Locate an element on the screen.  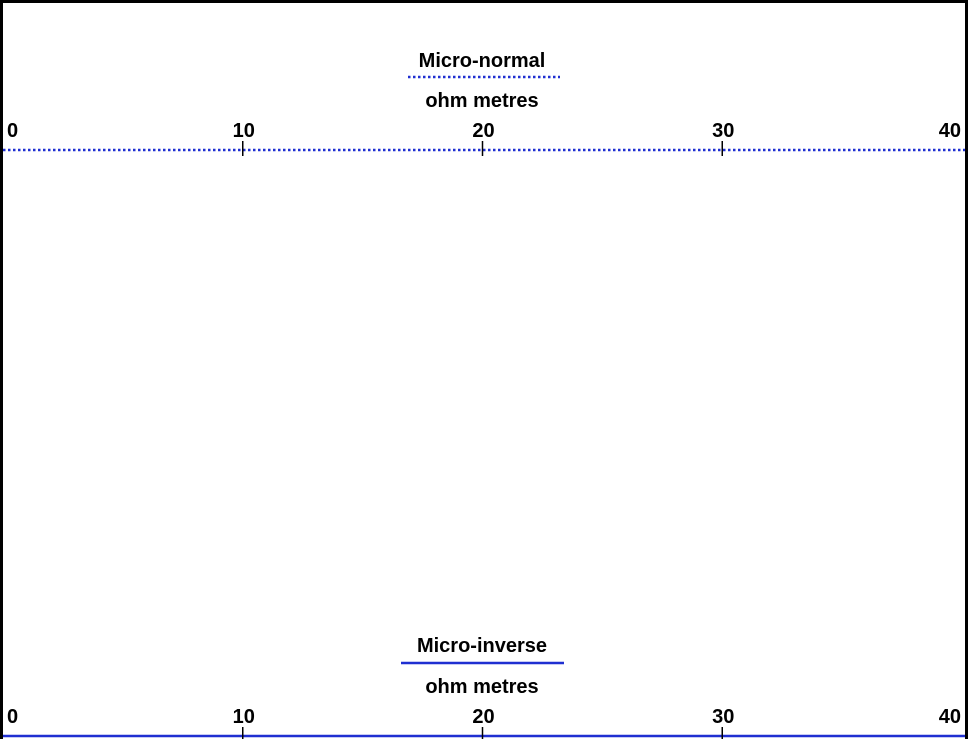
micro-normal-unit: ohm metres is located at coordinates (481, 101).